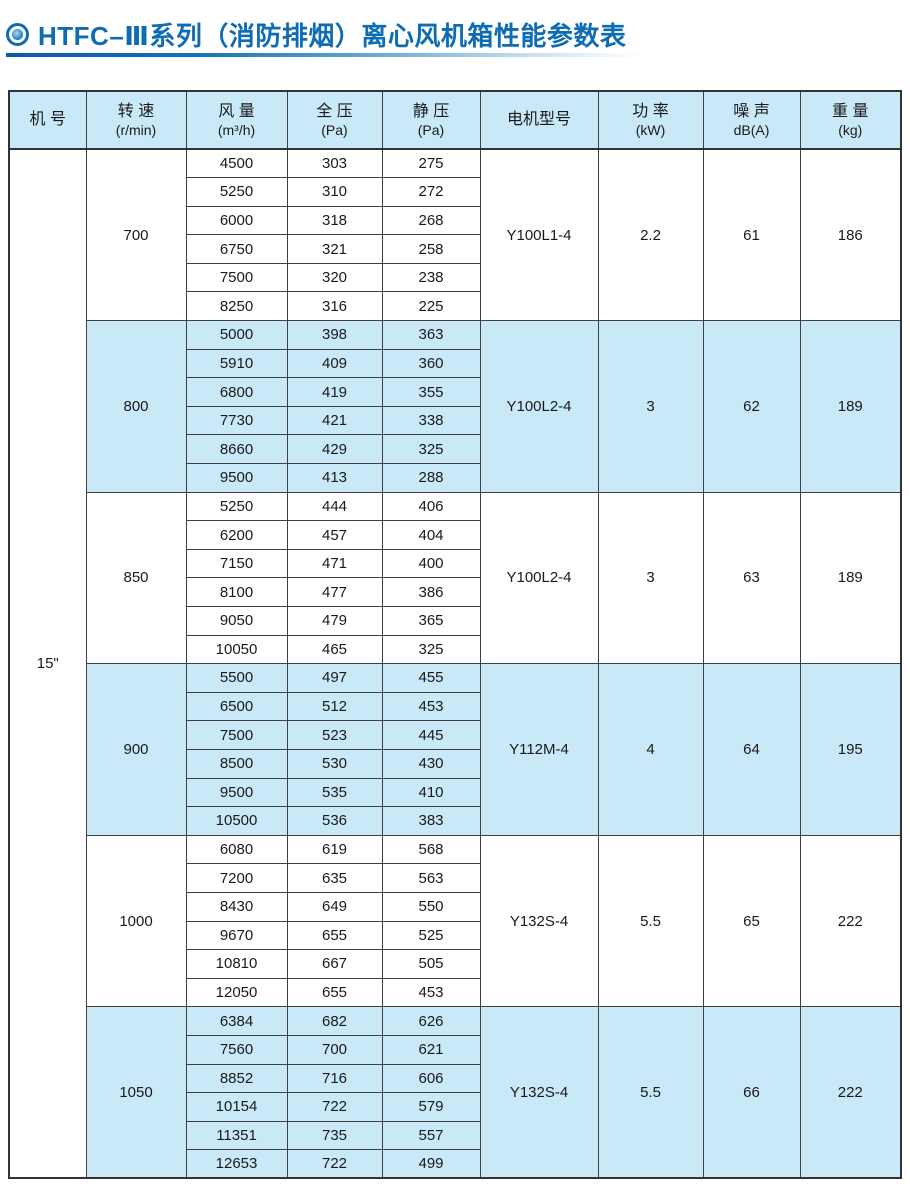 The height and width of the screenshot is (1198, 910). I want to click on total-pressure-cell: 700, so click(334, 1049).